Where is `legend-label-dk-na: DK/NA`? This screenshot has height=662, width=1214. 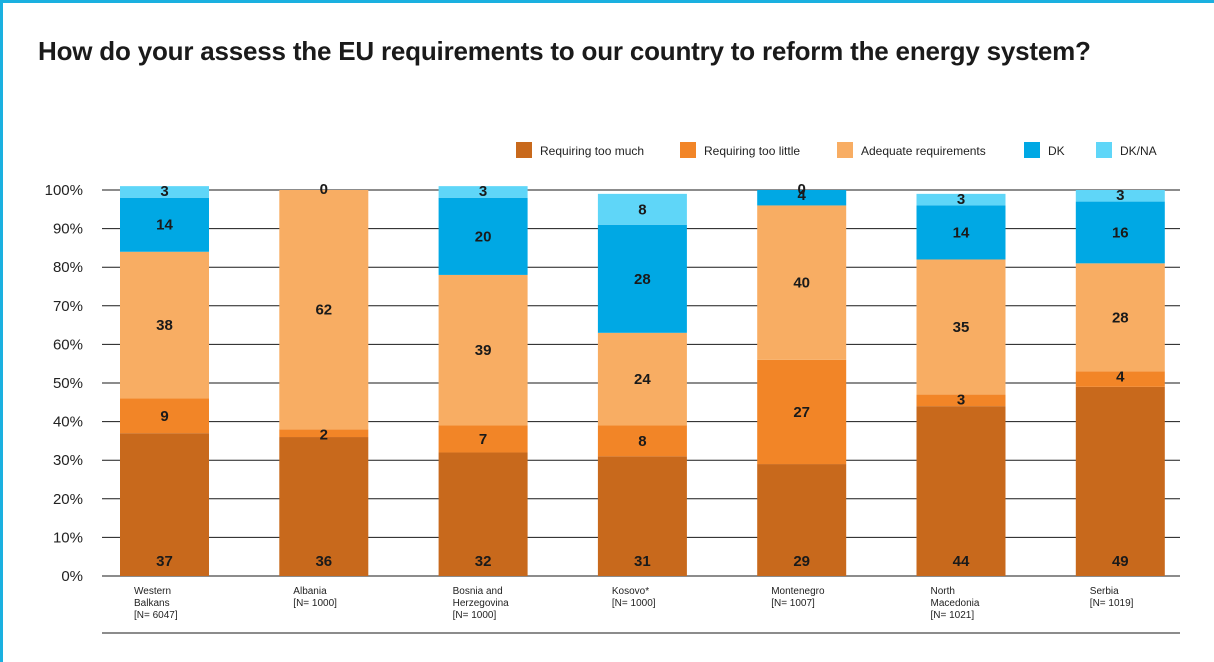
legend-label-dk-na: DK/NA is located at coordinates (1138, 151).